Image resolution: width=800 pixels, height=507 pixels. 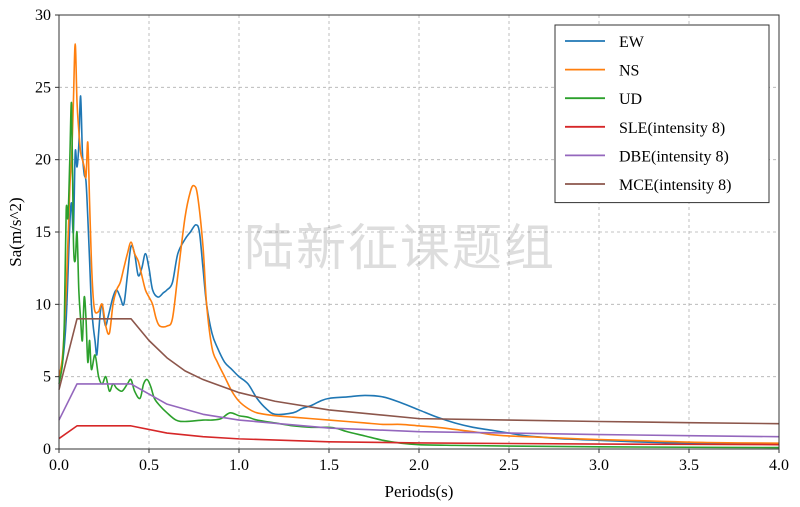 What do you see at coordinates (674, 156) in the screenshot?
I see `legend-entry: DBE(intensity 8)` at bounding box center [674, 156].